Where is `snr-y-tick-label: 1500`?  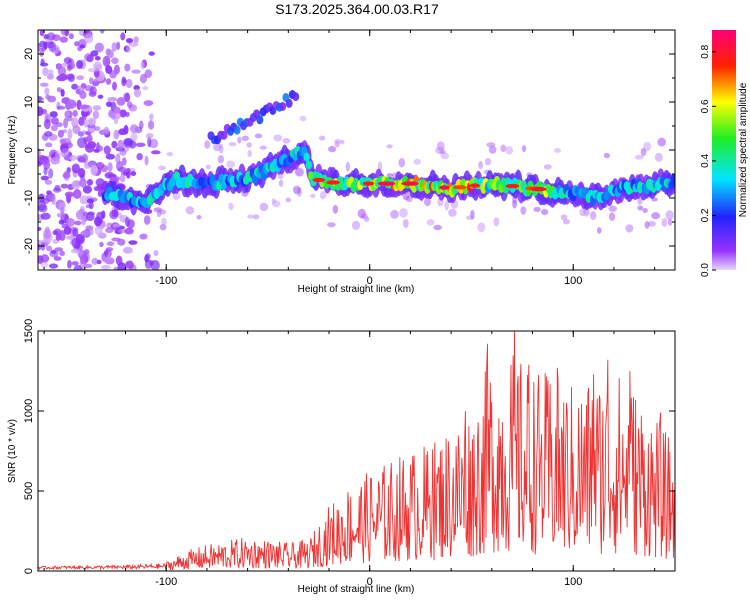
snr-y-tick-label: 1500 is located at coordinates (29, 331).